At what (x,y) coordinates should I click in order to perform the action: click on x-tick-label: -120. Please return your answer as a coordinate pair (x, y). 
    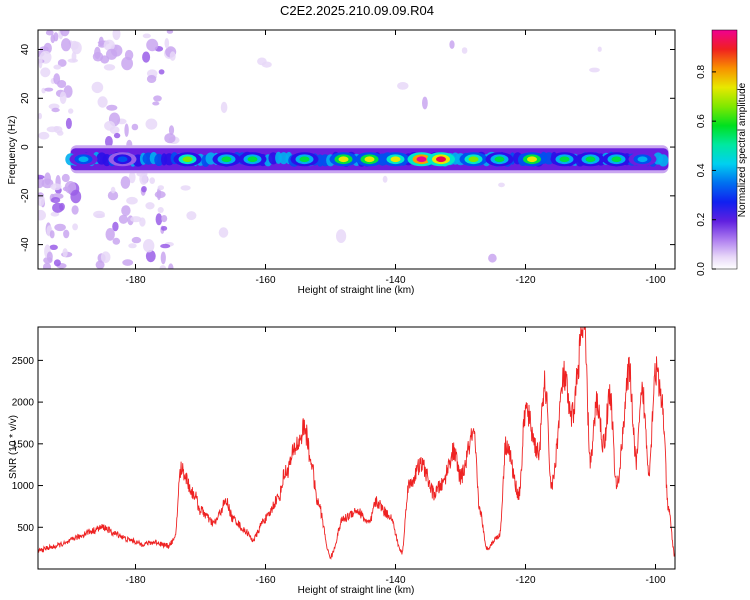
    Looking at the image, I should click on (525, 580).